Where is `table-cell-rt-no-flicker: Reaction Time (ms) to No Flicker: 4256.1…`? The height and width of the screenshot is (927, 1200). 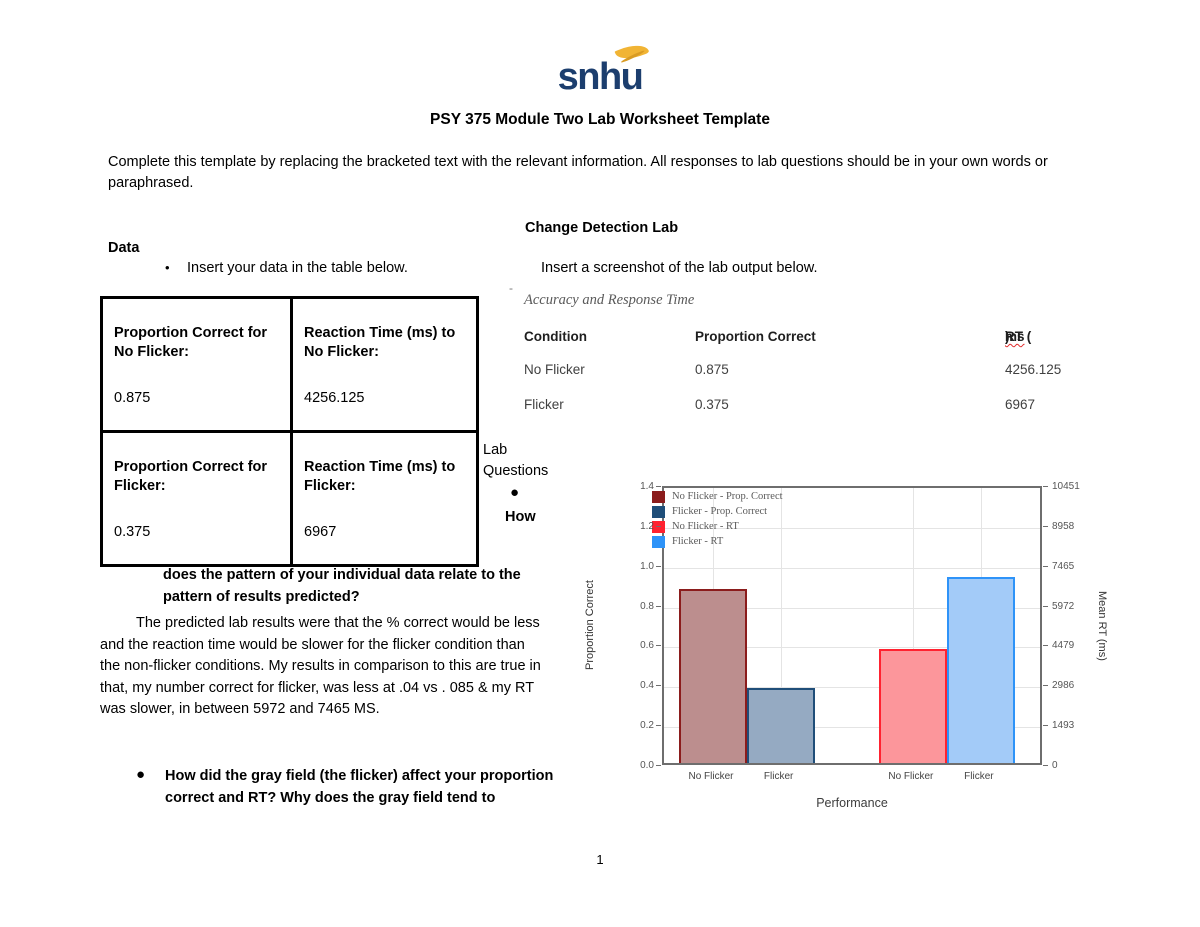
table-cell-rt-no-flicker: Reaction Time (ms) to No Flicker: 4256.1… is located at coordinates (384, 364).